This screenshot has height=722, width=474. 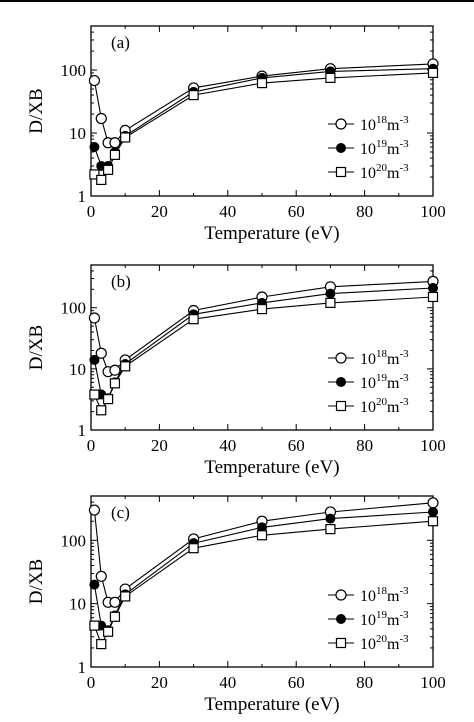 I want to click on panel-label: (c), so click(x=120, y=512).